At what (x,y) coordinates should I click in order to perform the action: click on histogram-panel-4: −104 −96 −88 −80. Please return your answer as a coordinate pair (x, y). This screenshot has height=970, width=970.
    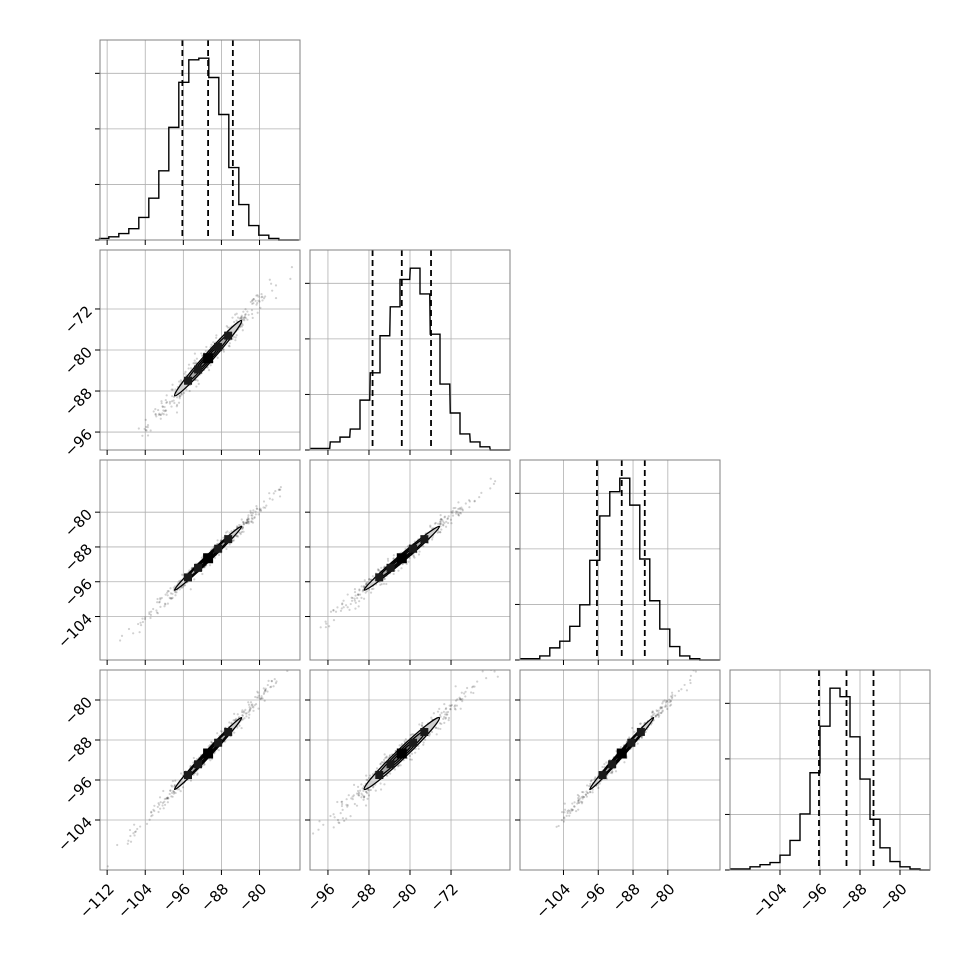
    Looking at the image, I should click on (828, 795).